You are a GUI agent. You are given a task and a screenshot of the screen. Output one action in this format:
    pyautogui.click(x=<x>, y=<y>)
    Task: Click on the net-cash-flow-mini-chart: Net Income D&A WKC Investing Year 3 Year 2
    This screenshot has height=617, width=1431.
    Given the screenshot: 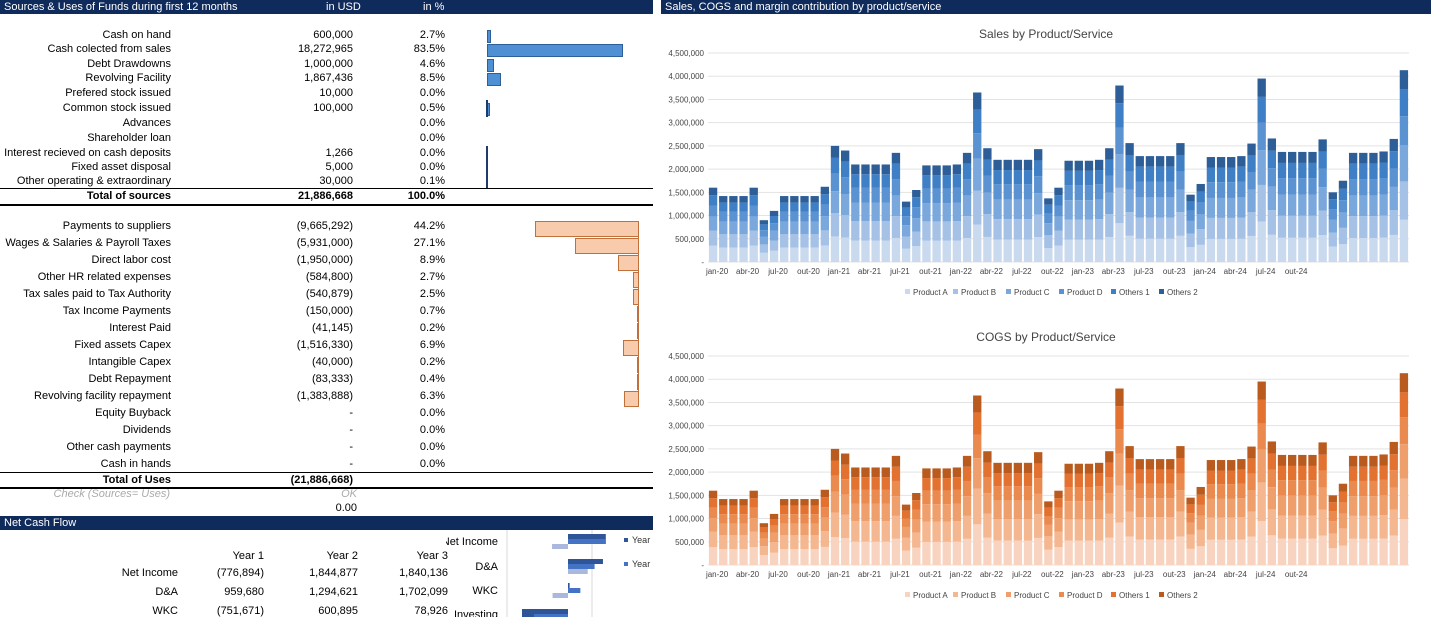 What is the action you would take?
    pyautogui.click(x=549, y=573)
    